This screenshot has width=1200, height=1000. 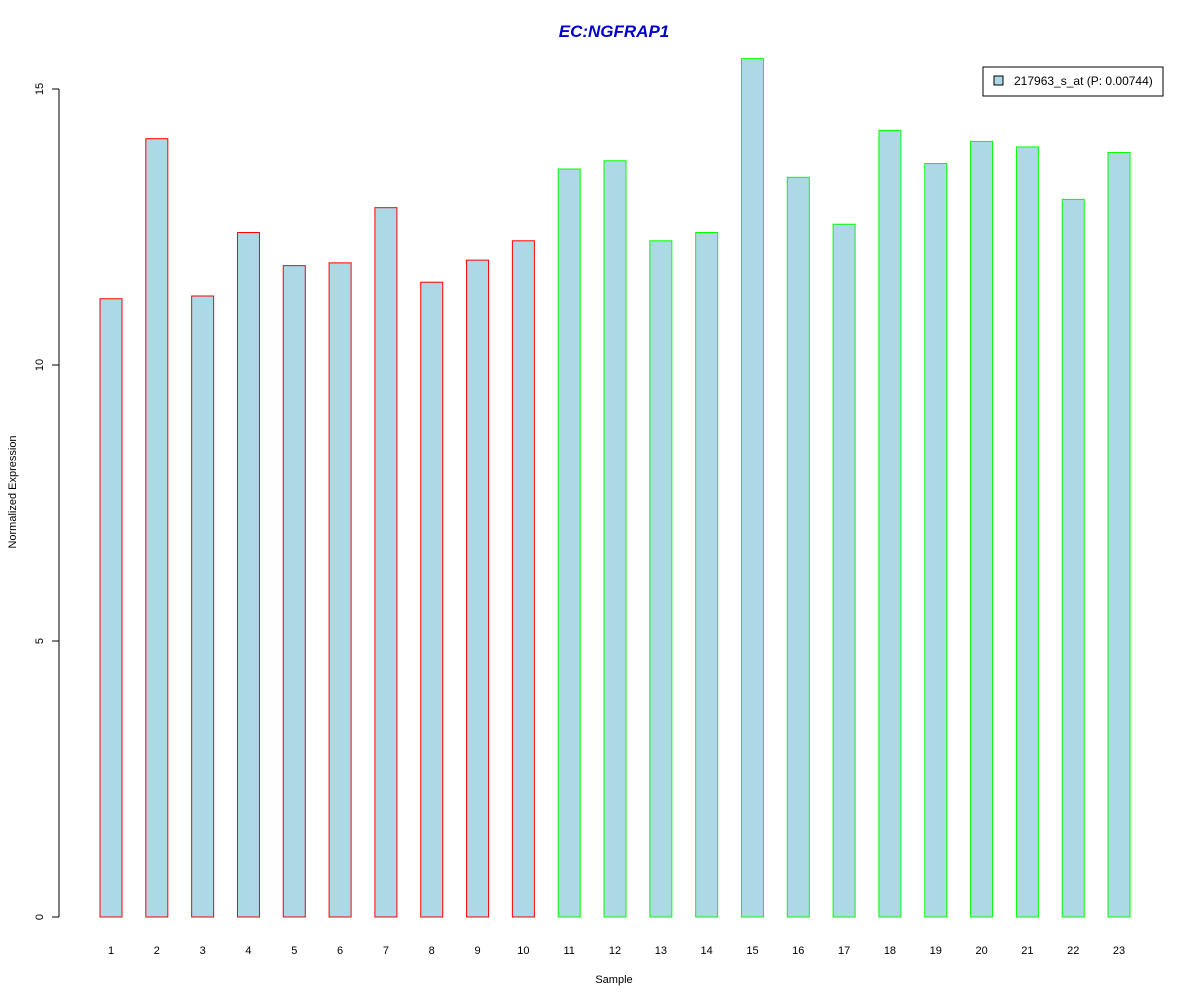 I want to click on x-tick-label: 6, so click(x=340, y=951).